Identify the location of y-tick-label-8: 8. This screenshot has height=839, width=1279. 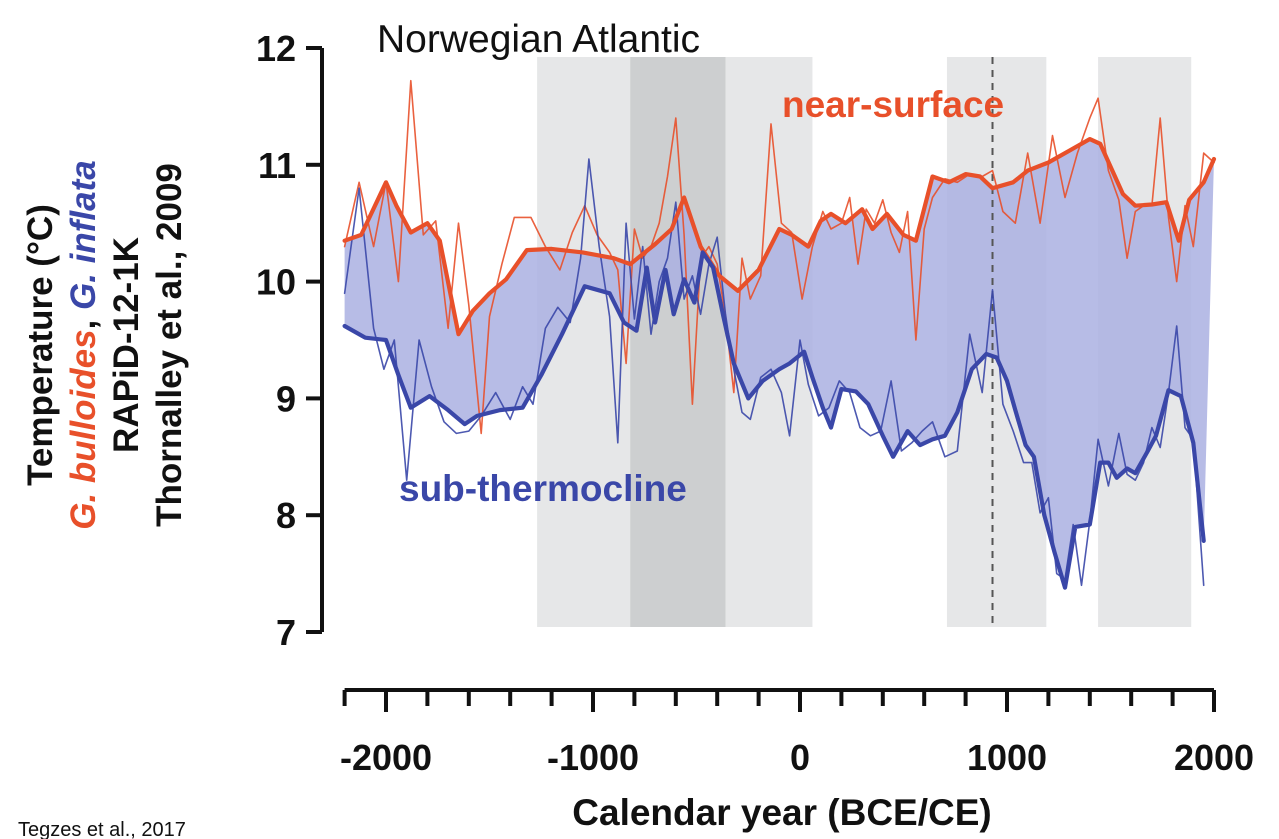
(286, 515).